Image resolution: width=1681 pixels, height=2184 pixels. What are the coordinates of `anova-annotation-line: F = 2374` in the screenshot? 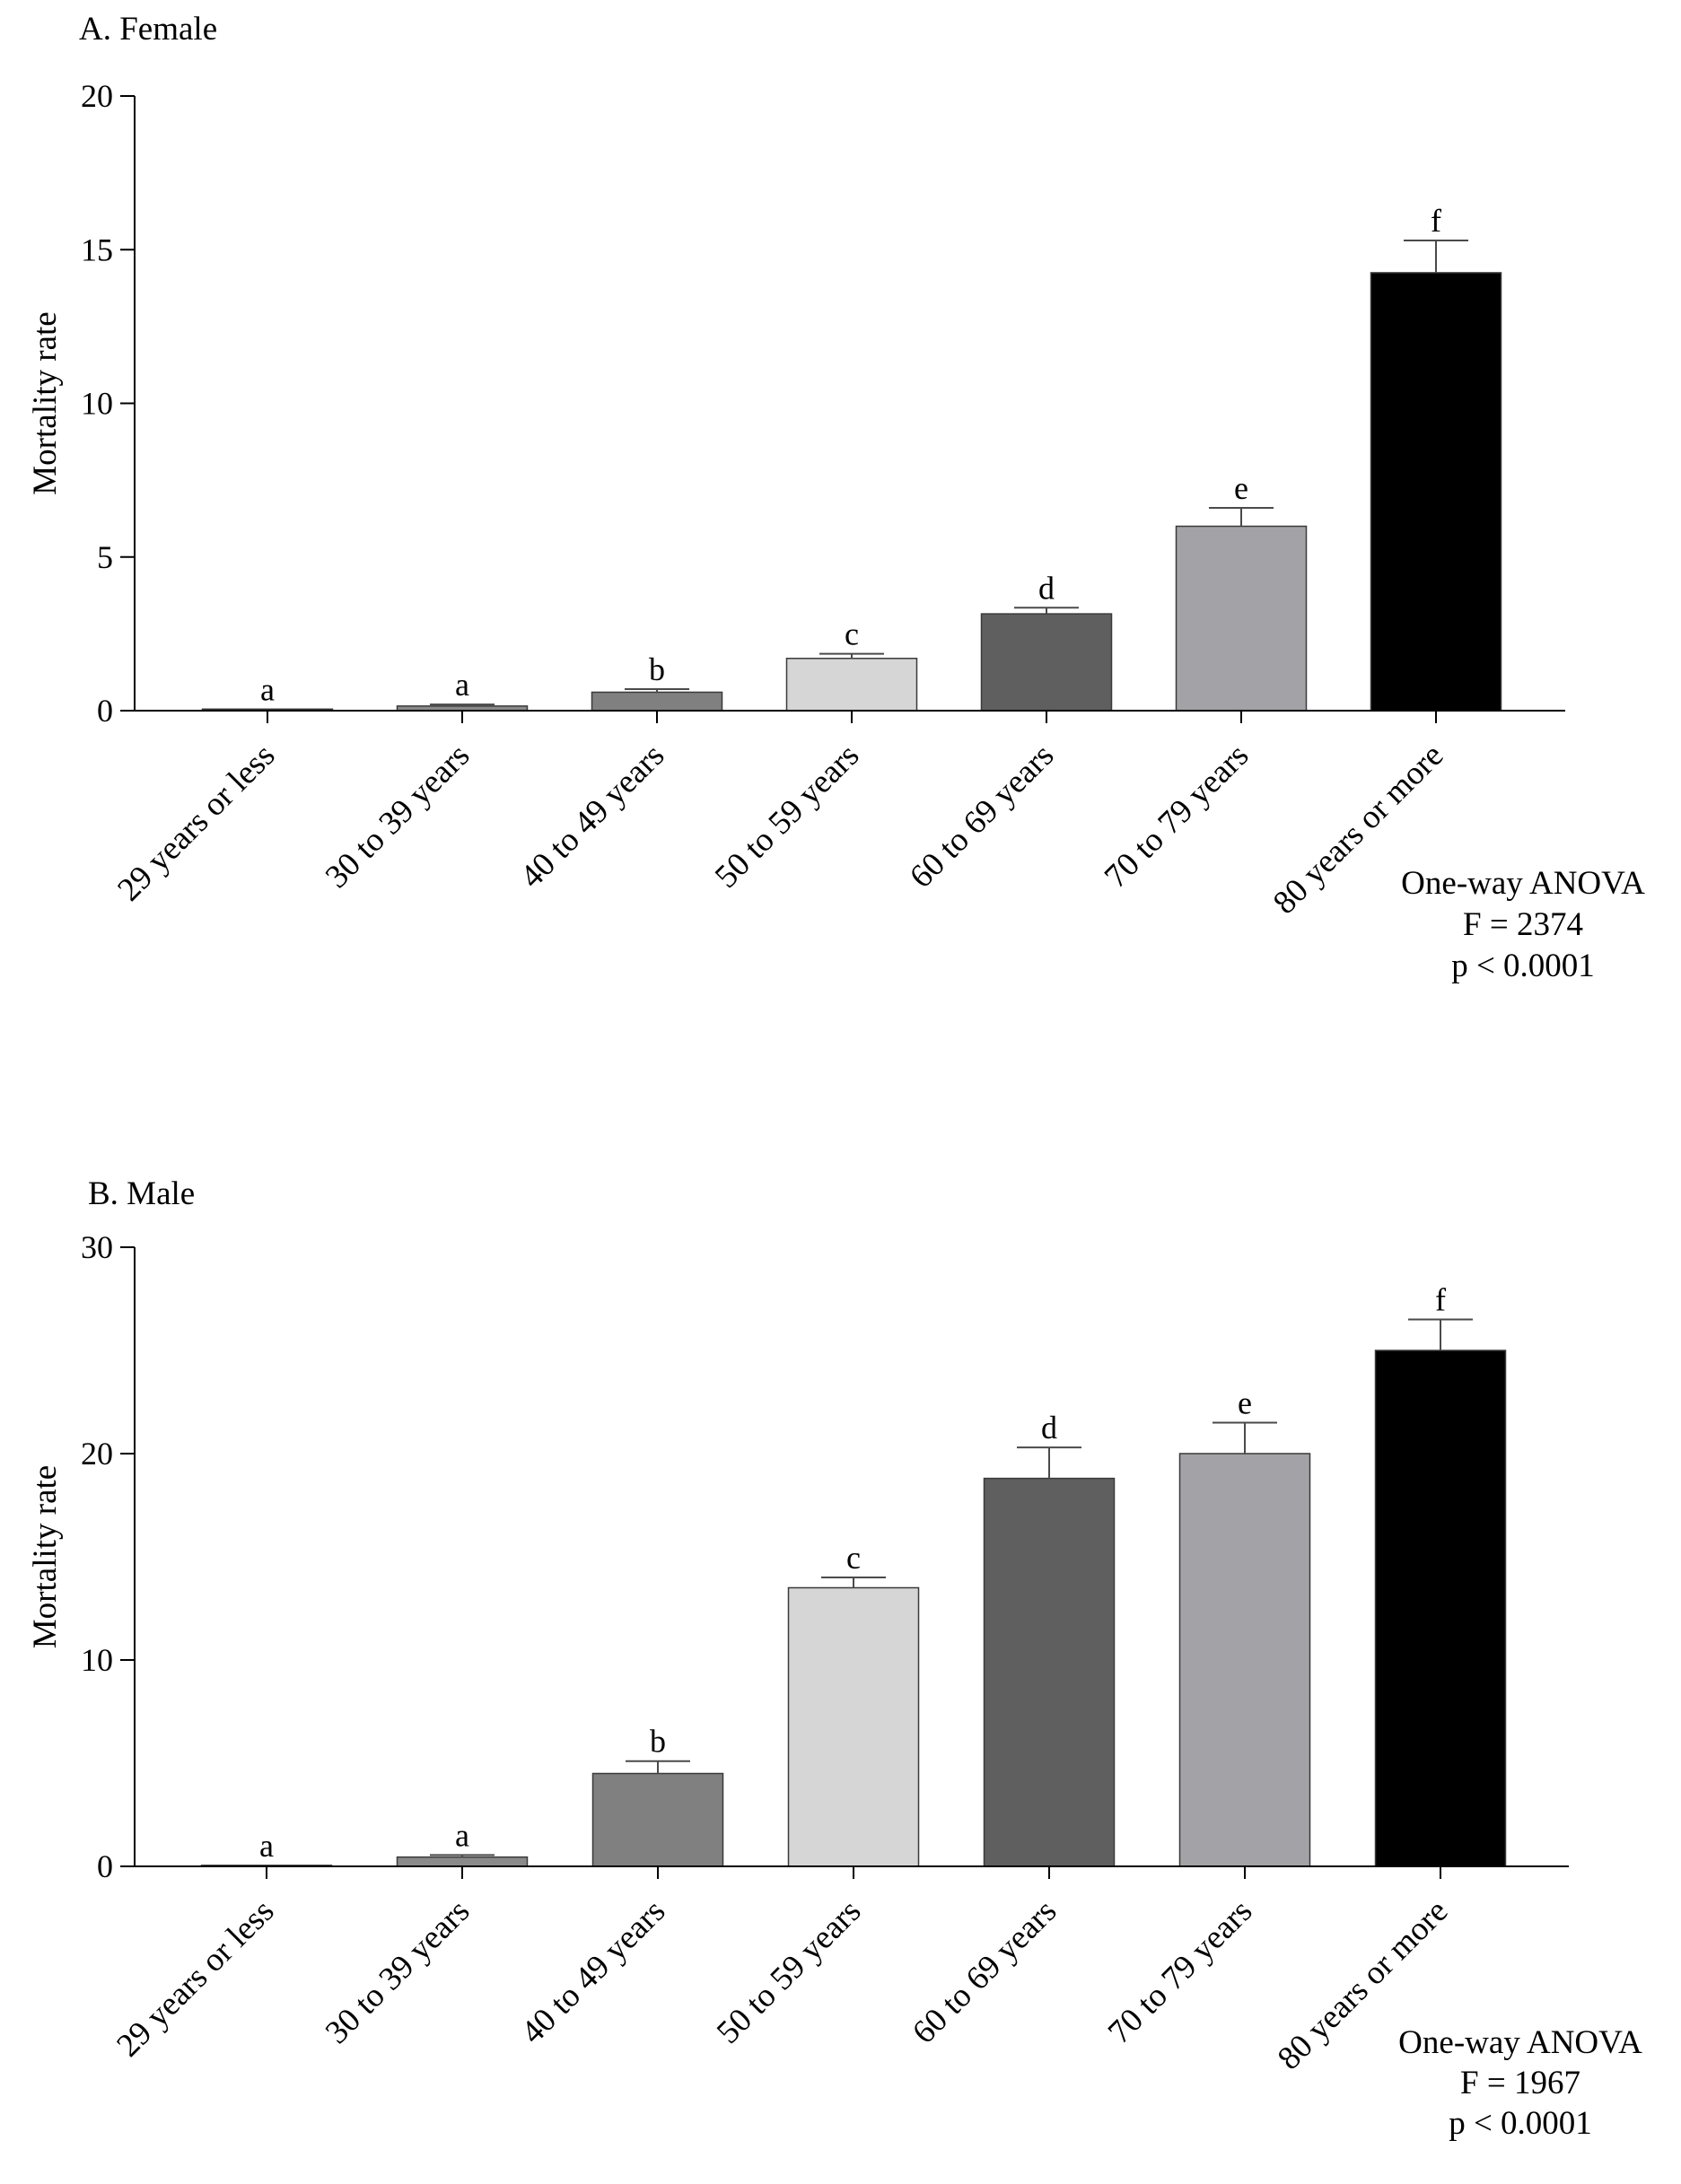 It's located at (1523, 924).